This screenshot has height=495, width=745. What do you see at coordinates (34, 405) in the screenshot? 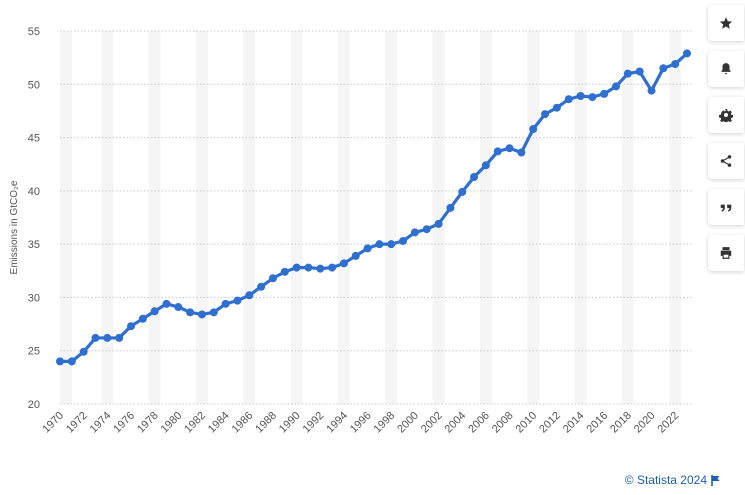
I see `y-tick-label: 20` at bounding box center [34, 405].